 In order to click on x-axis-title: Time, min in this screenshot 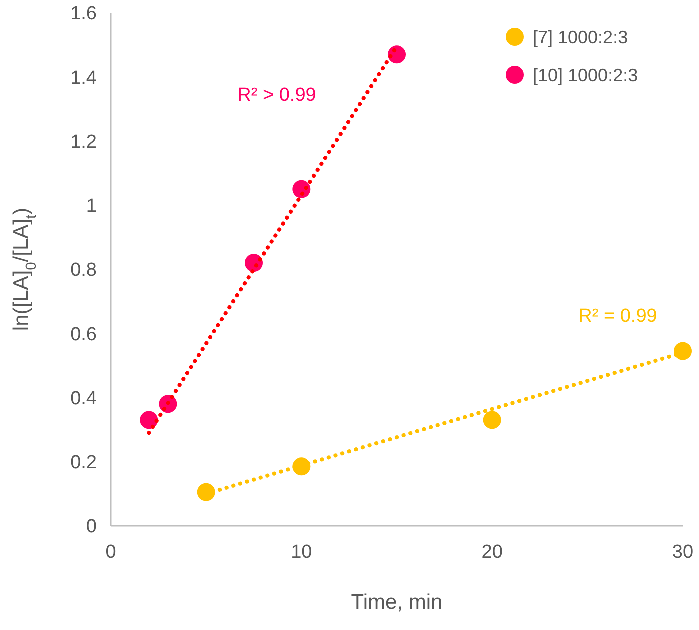, I will do `click(397, 602)`.